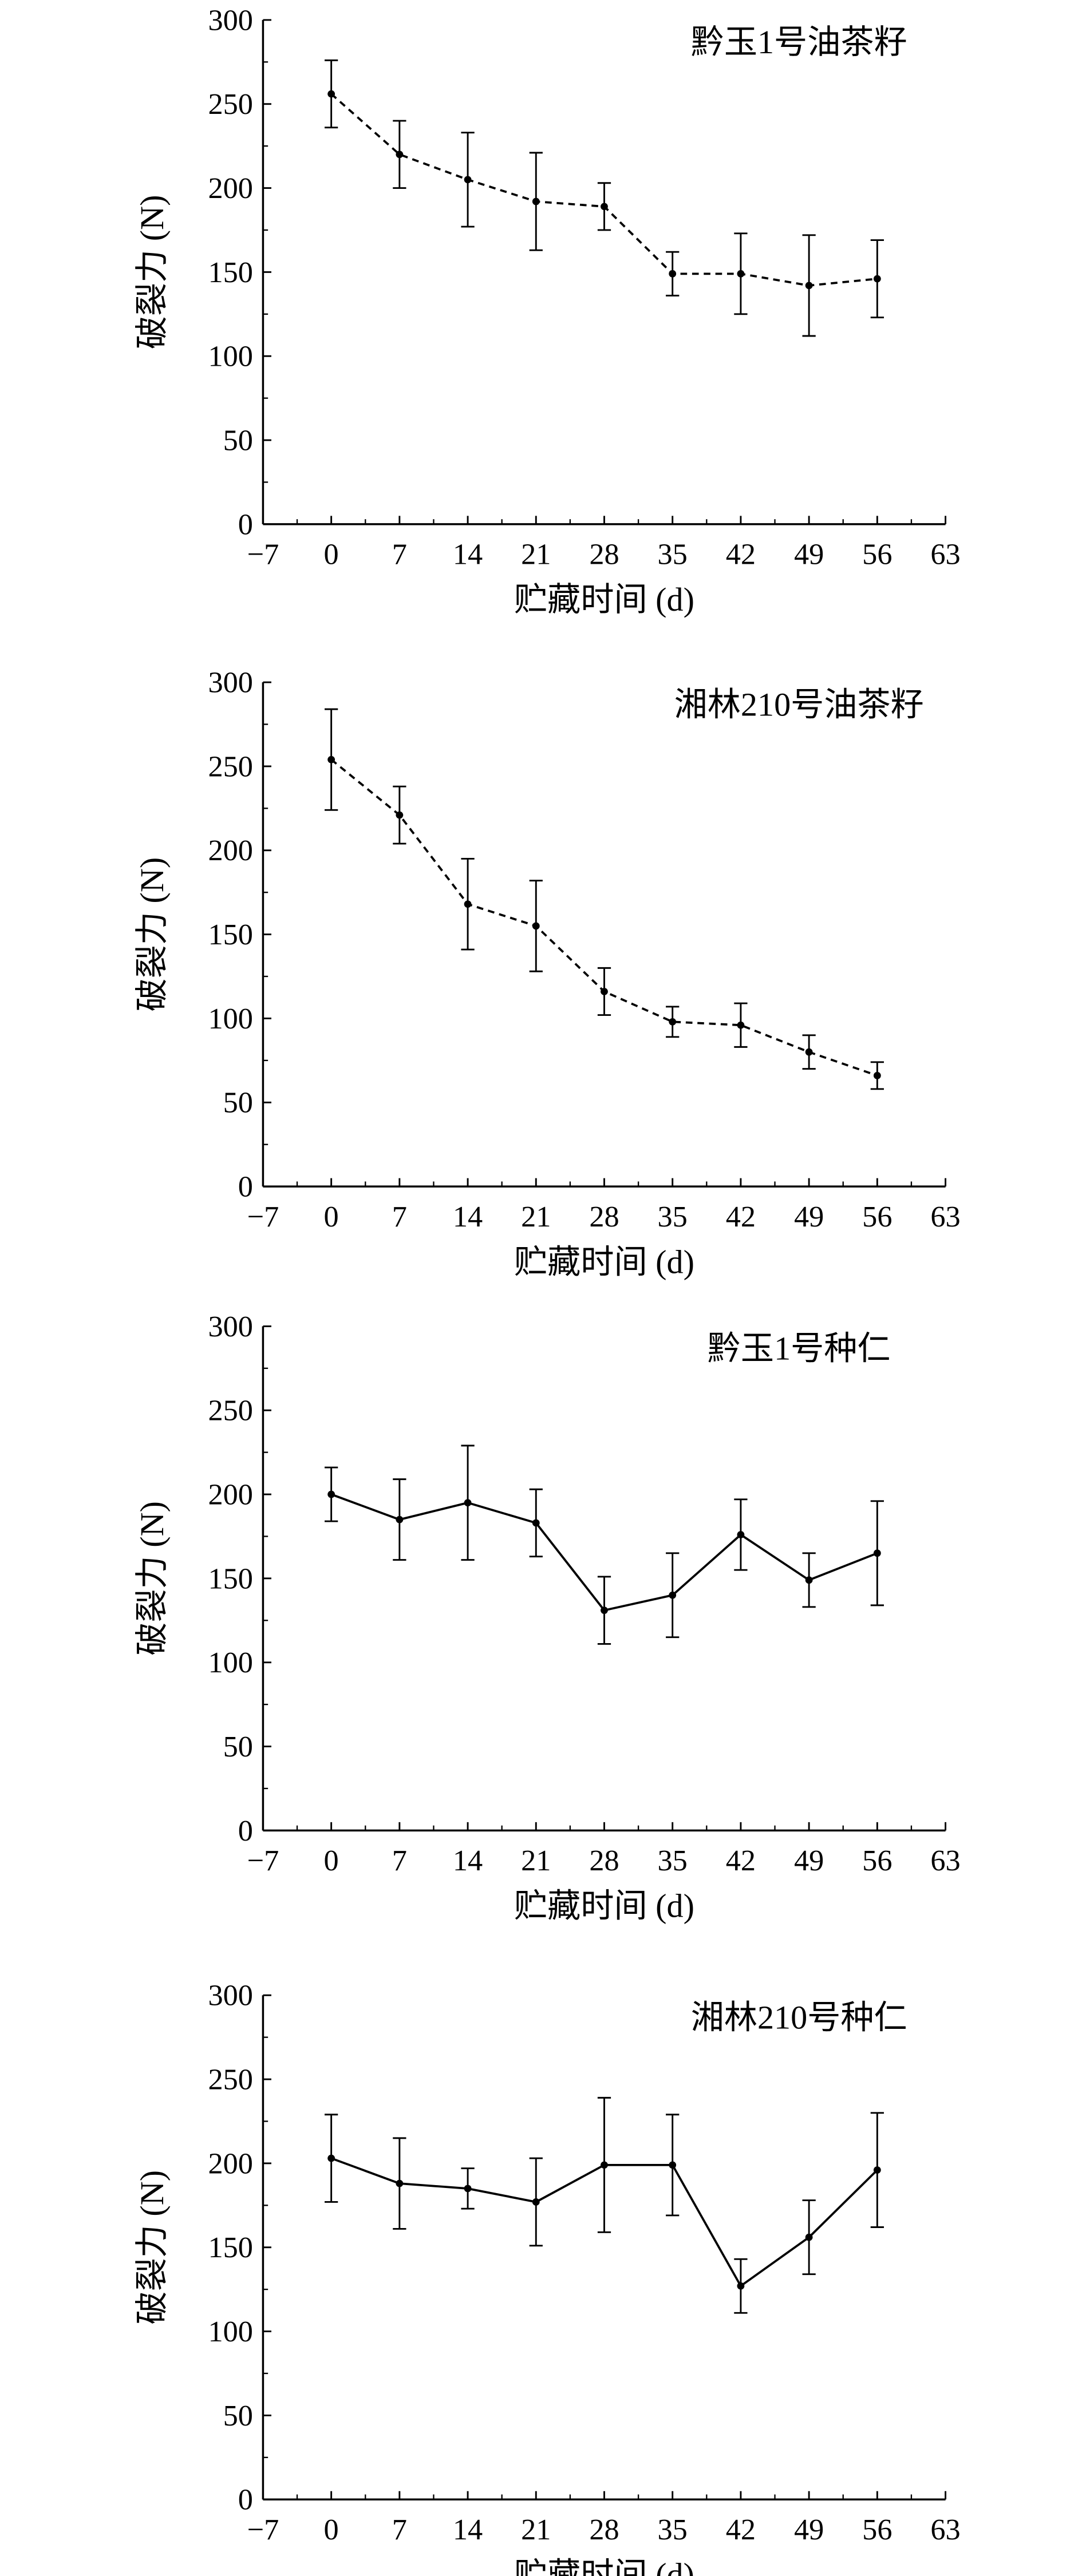 The width and height of the screenshot is (1082, 2576). What do you see at coordinates (799, 704) in the screenshot?
I see `chart-title: 湘林210号油茶籽` at bounding box center [799, 704].